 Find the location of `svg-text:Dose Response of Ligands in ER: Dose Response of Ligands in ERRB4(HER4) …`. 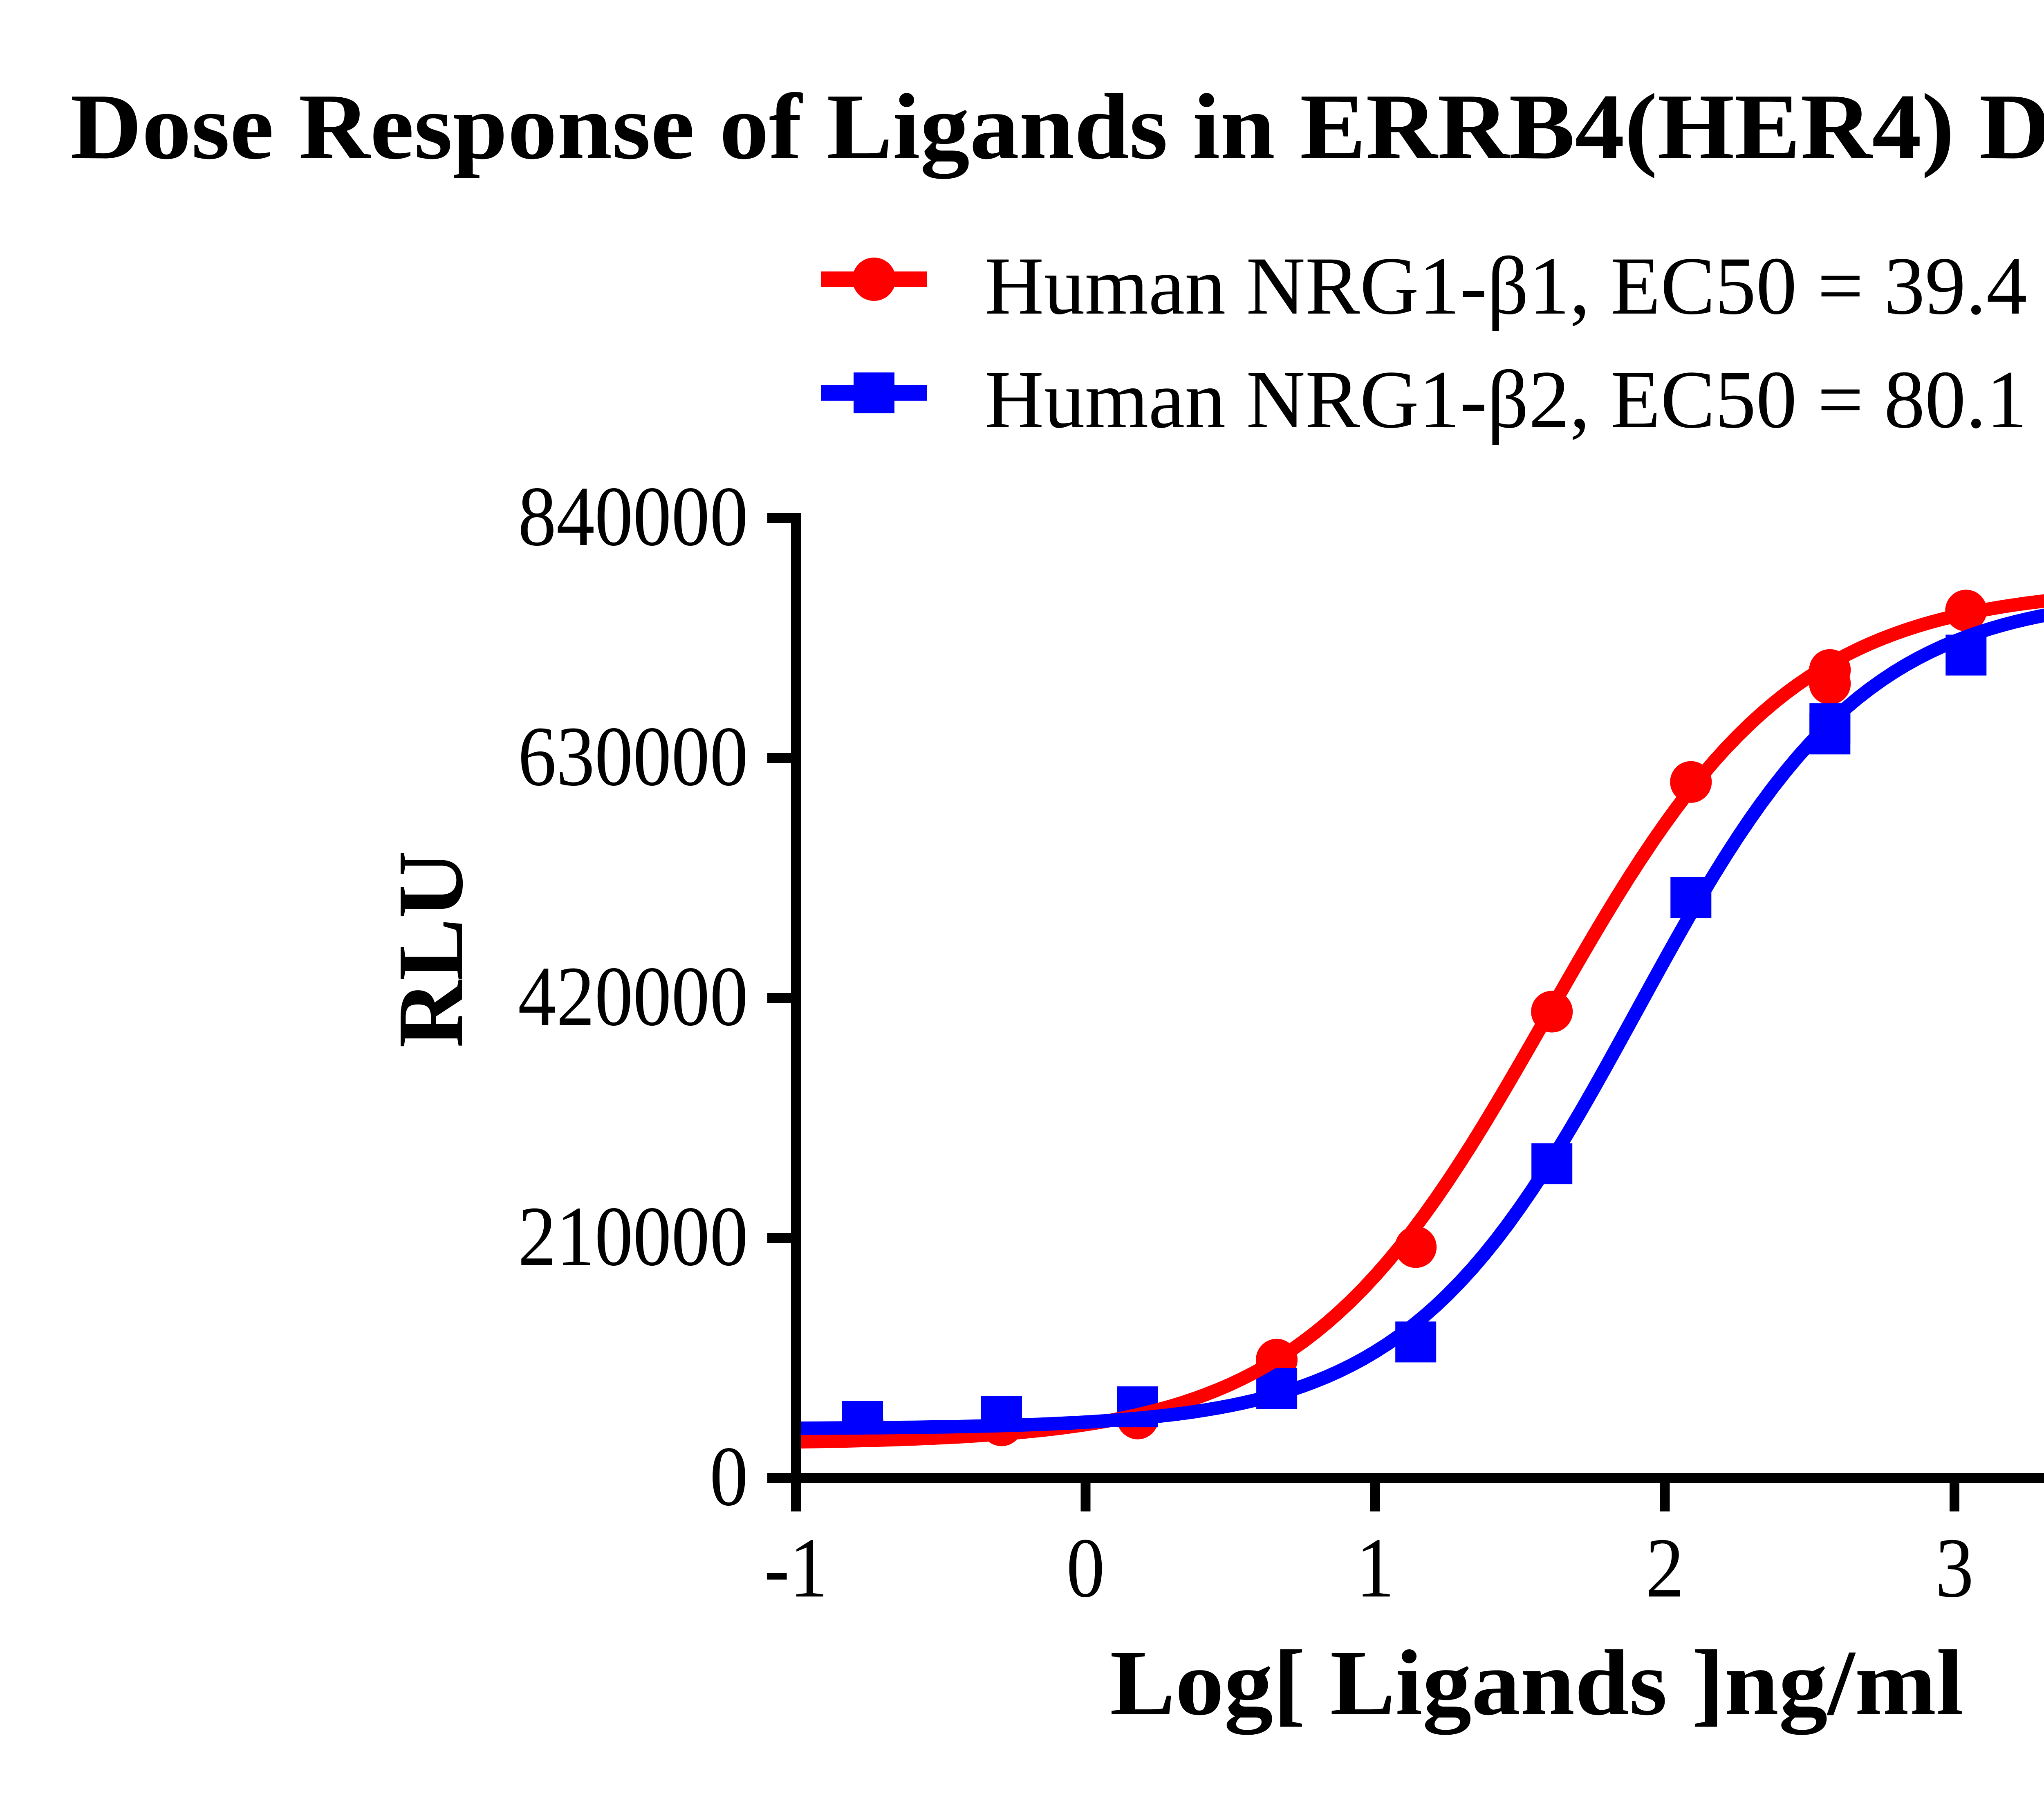

svg-text:Dose Response of Ligands in ER: Dose Response of Ligands in ERRB4(HER4) … is located at coordinates (1057, 126).